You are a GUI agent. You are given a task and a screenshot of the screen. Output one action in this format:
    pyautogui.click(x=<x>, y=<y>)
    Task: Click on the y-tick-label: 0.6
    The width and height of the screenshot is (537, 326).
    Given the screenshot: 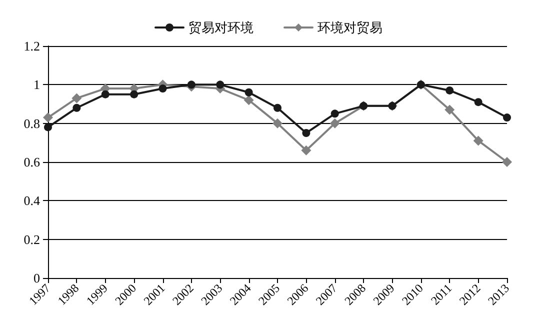 What is the action you would take?
    pyautogui.click(x=32, y=162)
    